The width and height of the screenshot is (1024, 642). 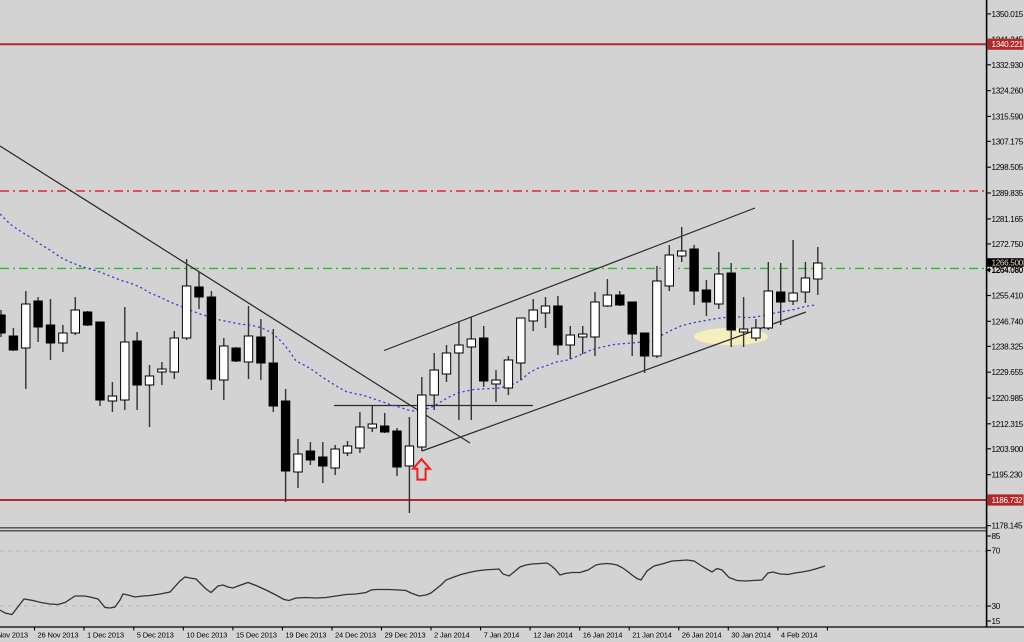 I want to click on svg-text: 1332.930, so click(x=1008, y=65).